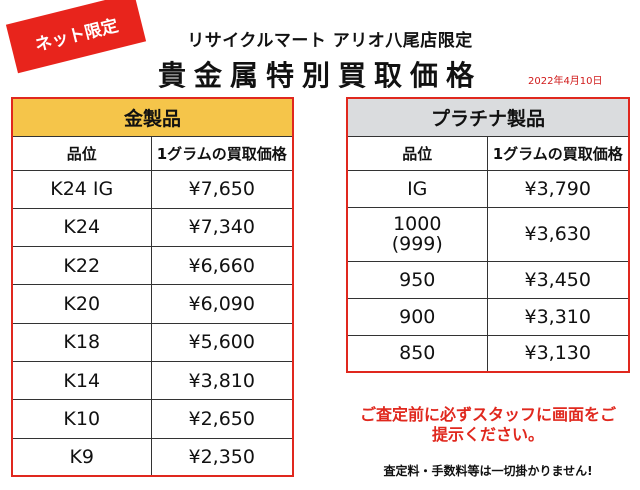 This screenshot has width=640, height=490. I want to click on table-row: K24 IG ¥7,650, so click(152, 189).